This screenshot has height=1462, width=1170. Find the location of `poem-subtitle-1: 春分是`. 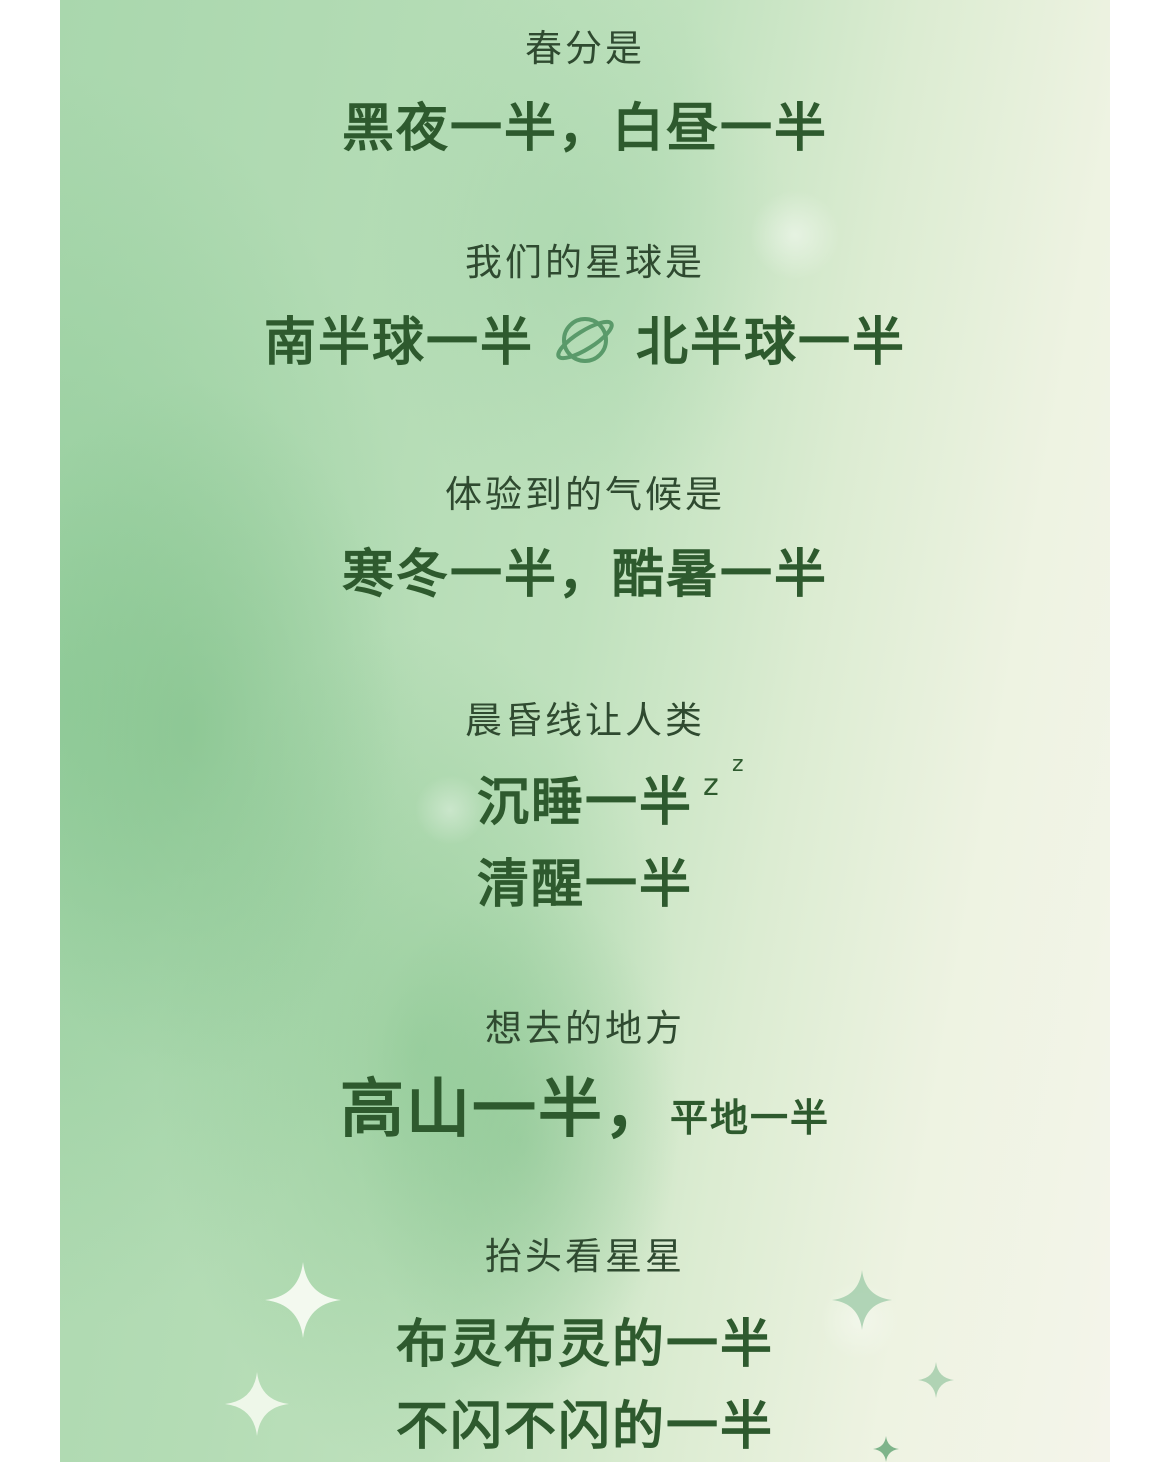

poem-subtitle-1: 春分是 is located at coordinates (585, 48).